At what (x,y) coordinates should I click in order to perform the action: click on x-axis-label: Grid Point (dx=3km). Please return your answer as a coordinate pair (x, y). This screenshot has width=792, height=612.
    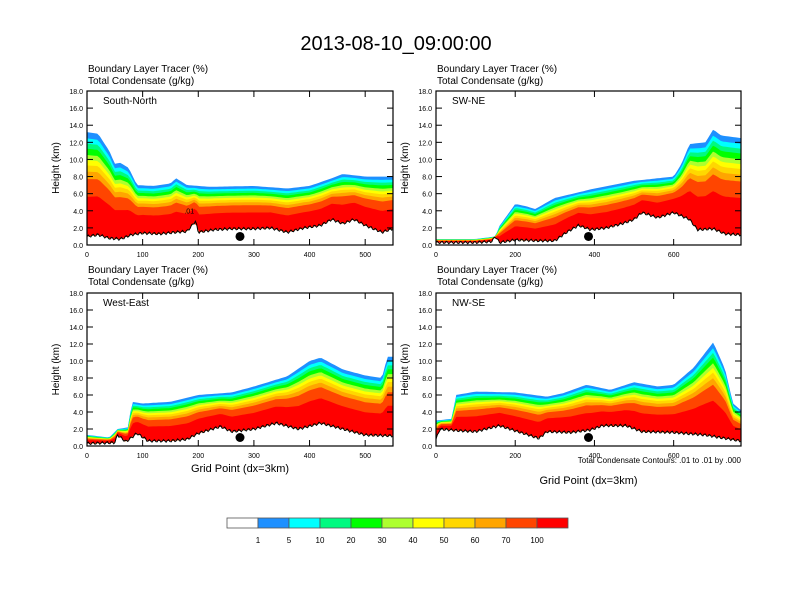
    Looking at the image, I should click on (588, 481).